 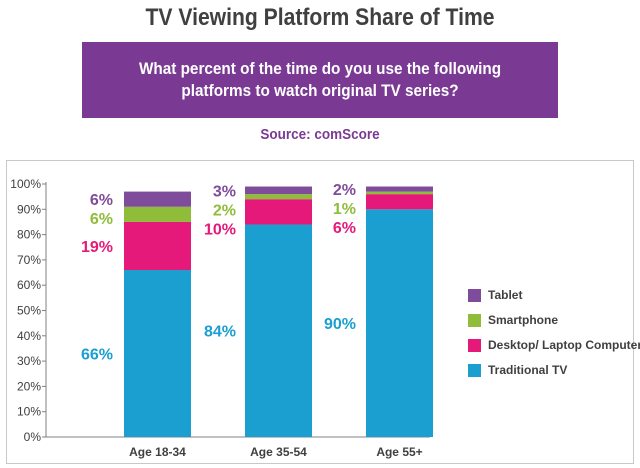 I want to click on y-tick-label: 80%, so click(x=29, y=235).